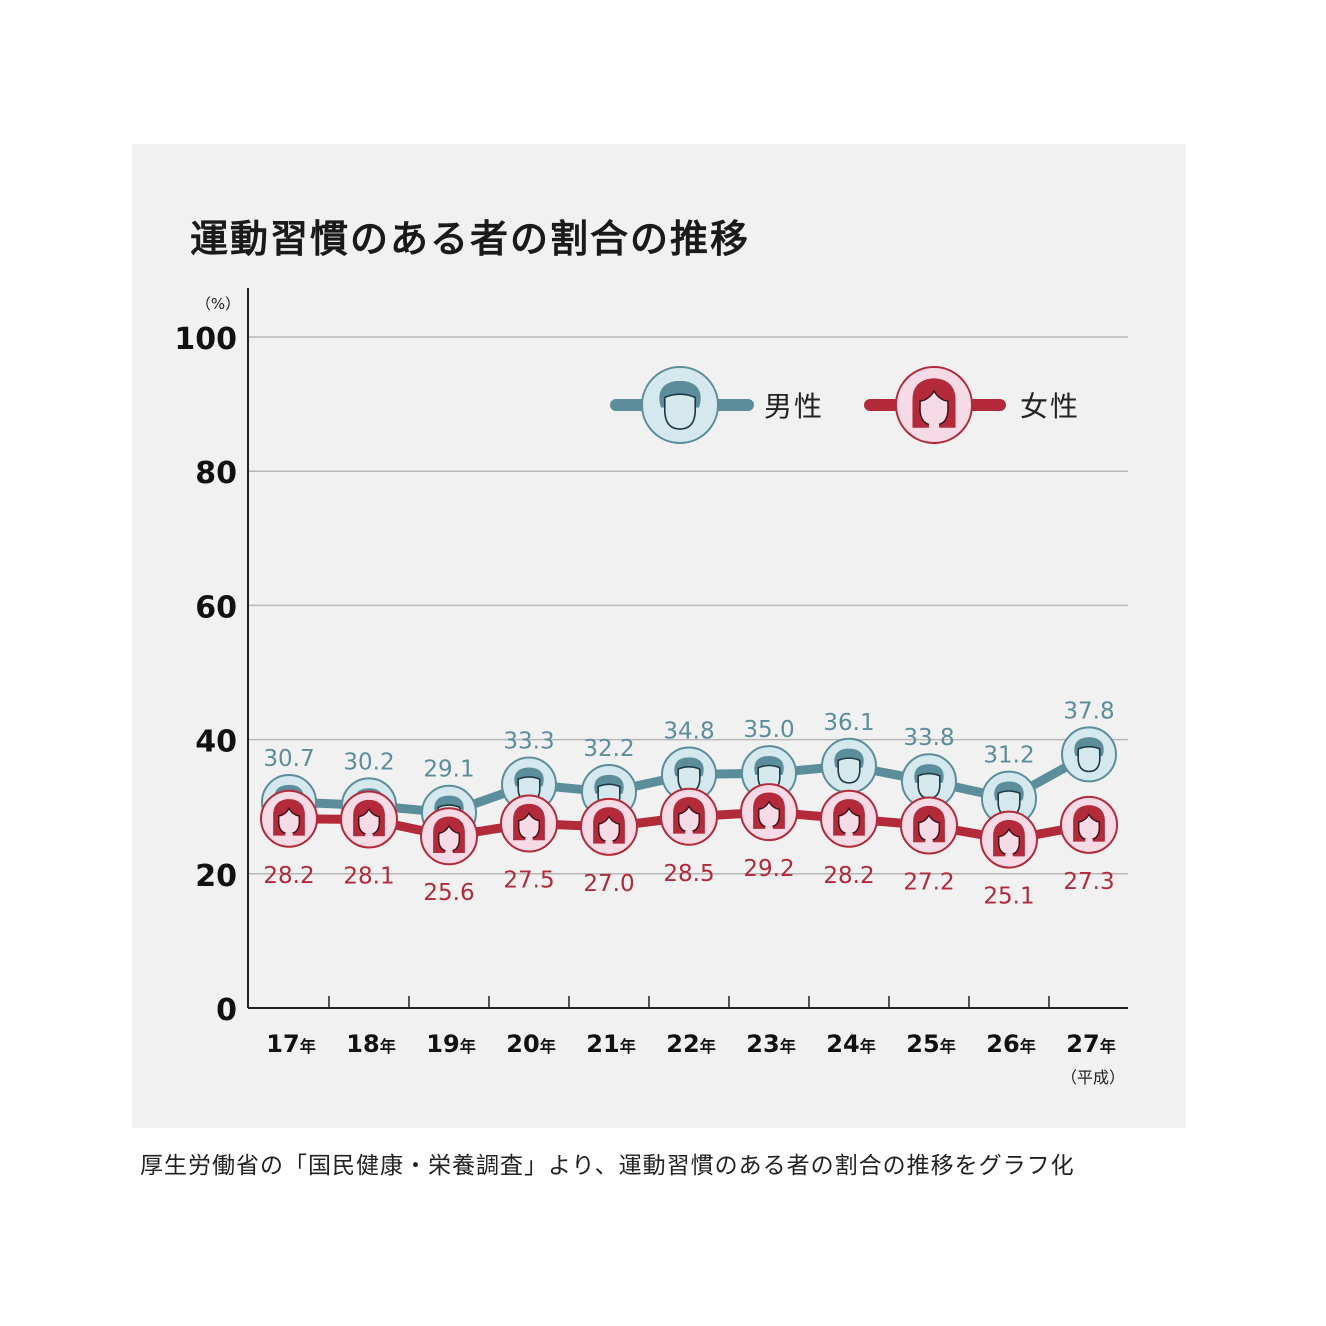 This screenshot has width=1326, height=1326. What do you see at coordinates (928, 738) in the screenshot?
I see `male-data-label: 33.8` at bounding box center [928, 738].